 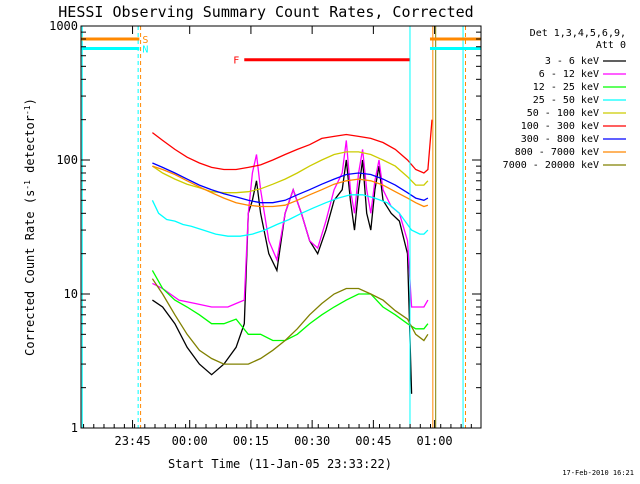 What do you see at coordinates (560, 139) in the screenshot?
I see `legend-label-6: 300 - 800 keV` at bounding box center [560, 139].